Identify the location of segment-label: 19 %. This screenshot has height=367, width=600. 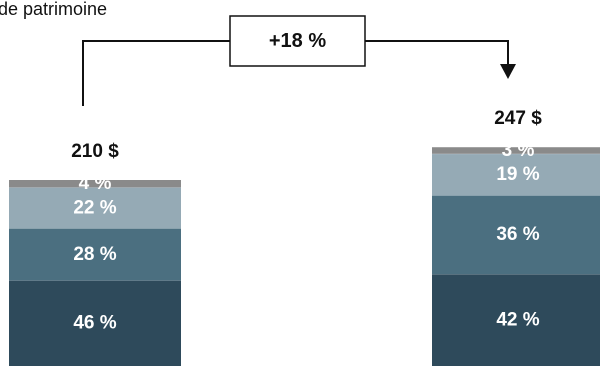
(517, 174).